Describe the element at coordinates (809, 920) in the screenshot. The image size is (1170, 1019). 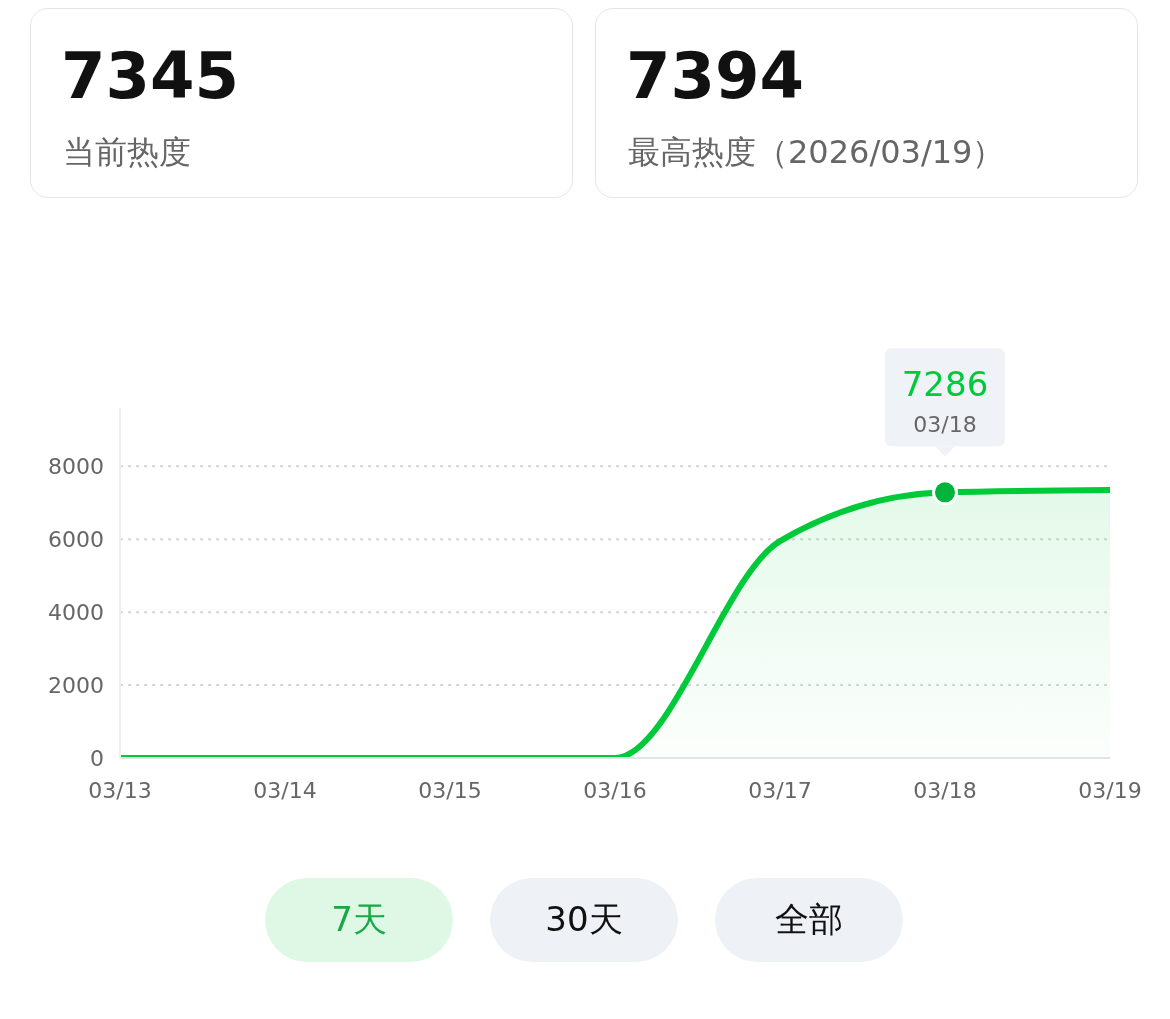
I see `text: 全部` at that location.